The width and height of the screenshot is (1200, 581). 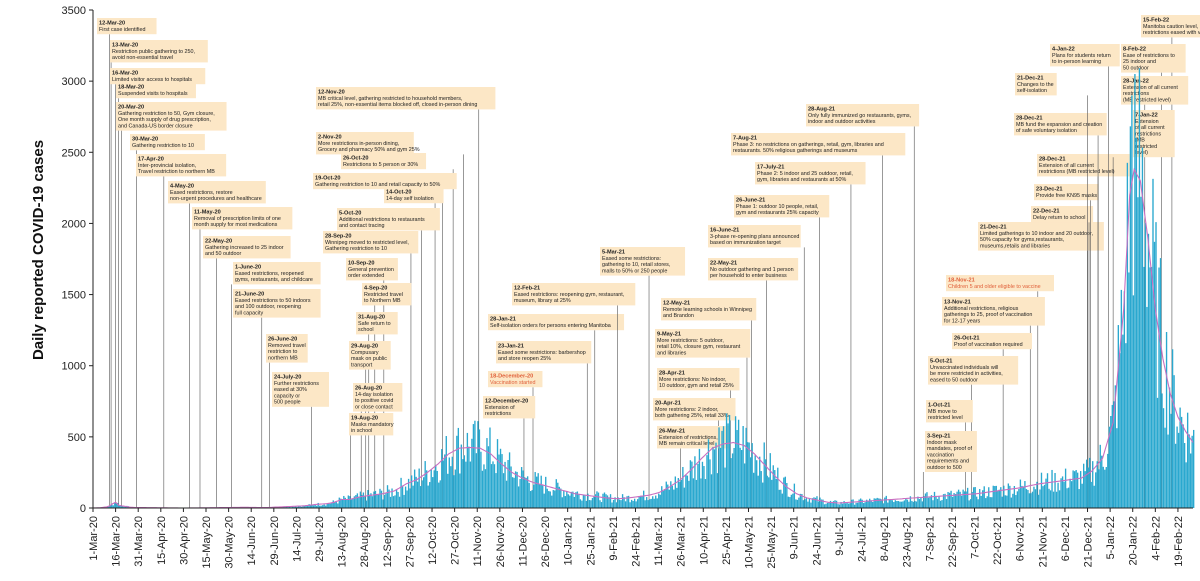 I want to click on x-tick-label: 21-Dec-21, so click(x=1089, y=541).